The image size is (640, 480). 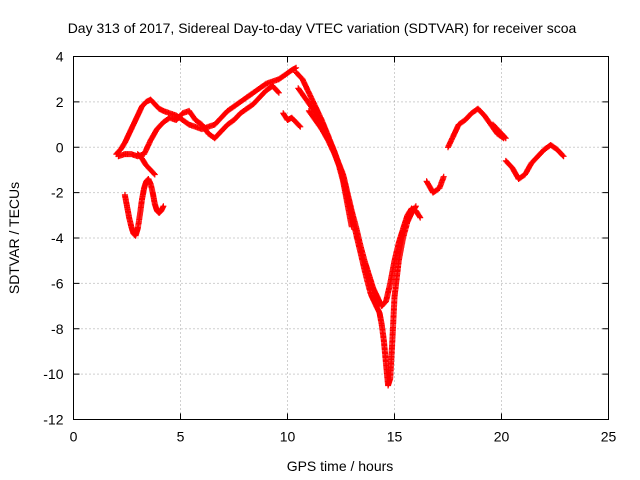 I want to click on x-tick-label: 0, so click(x=74, y=437).